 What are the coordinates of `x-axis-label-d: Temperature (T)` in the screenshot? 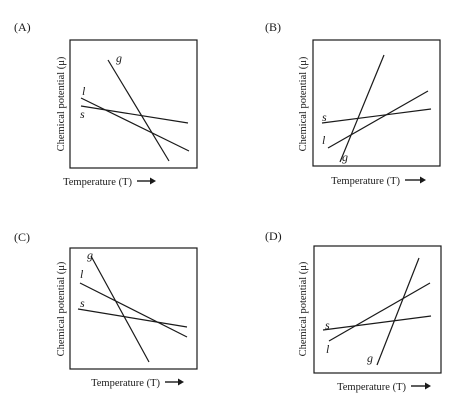 It's located at (371, 387).